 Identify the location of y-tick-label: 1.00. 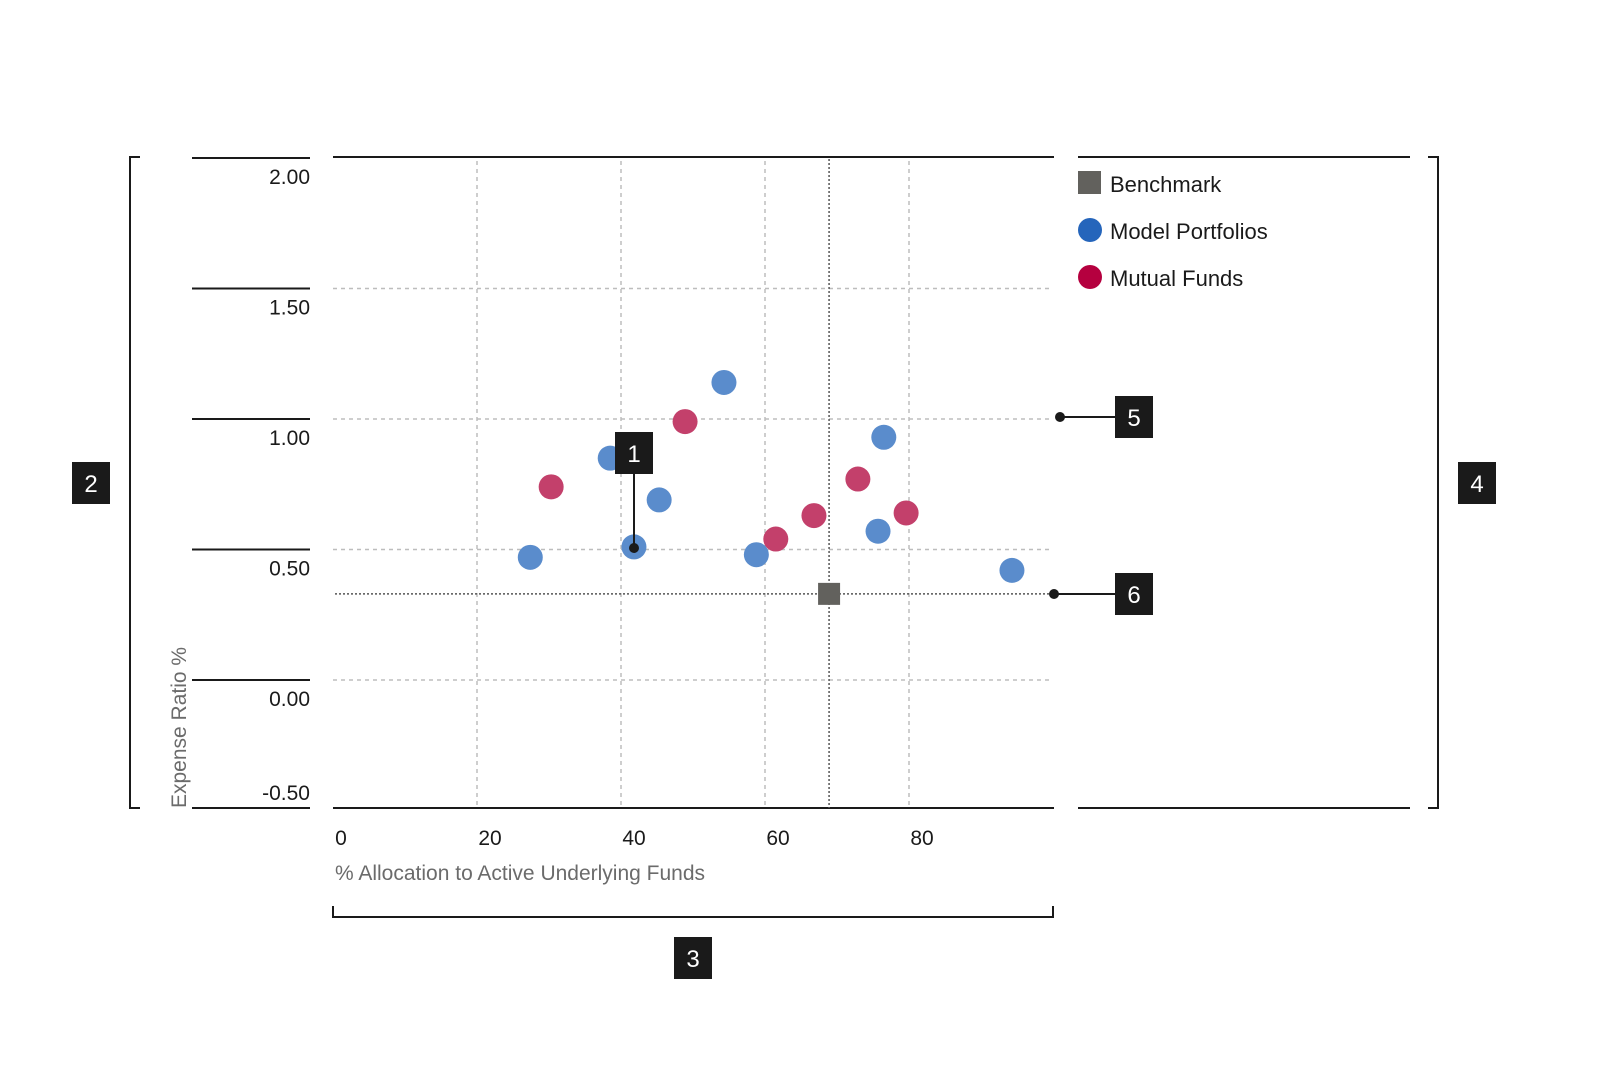
(289, 438).